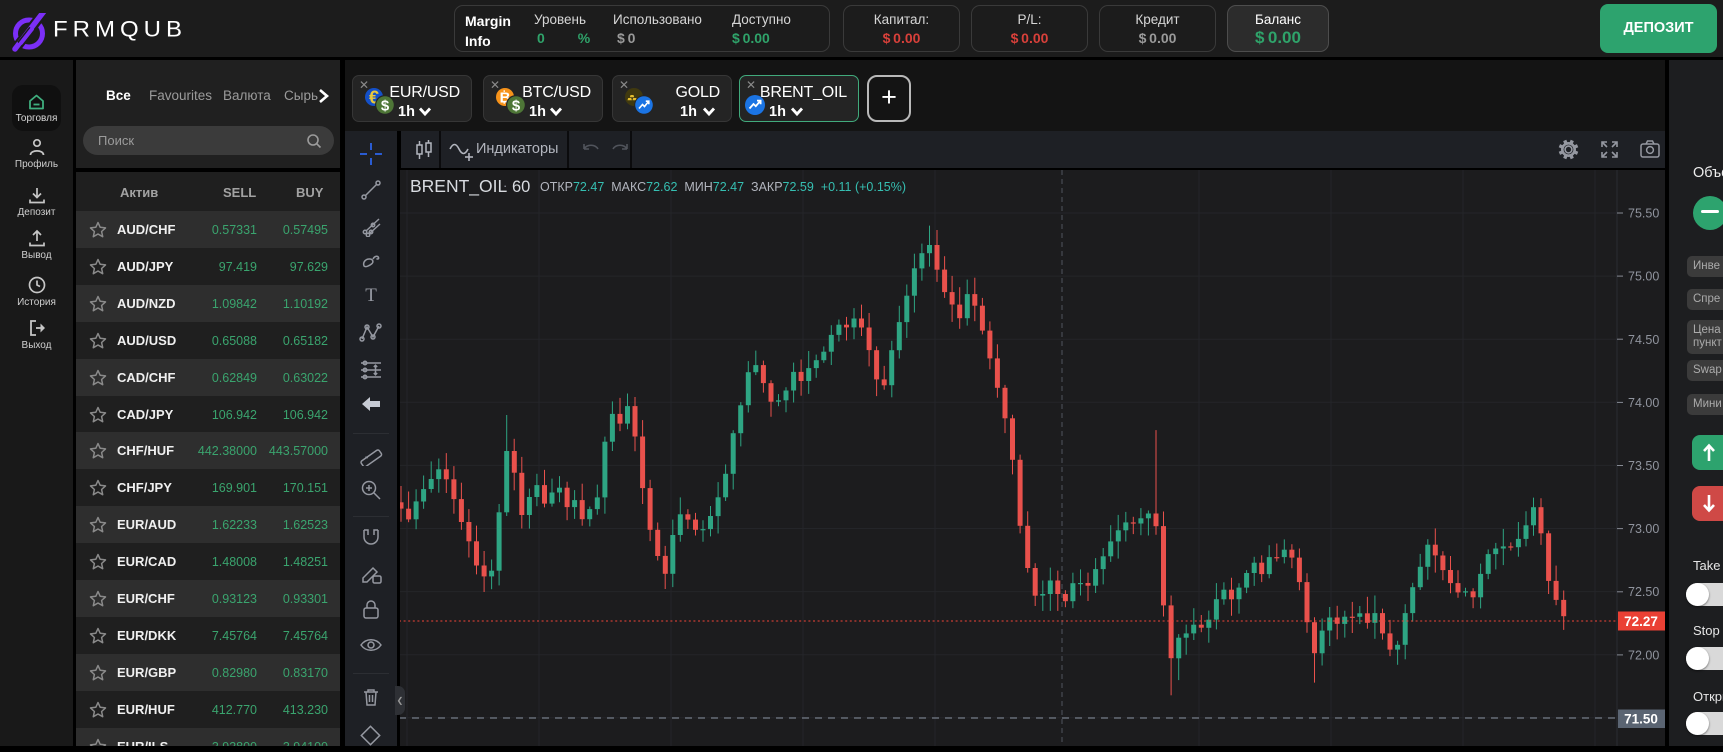  Describe the element at coordinates (1643, 340) in the screenshot. I see `svg-text: 74.50` at that location.